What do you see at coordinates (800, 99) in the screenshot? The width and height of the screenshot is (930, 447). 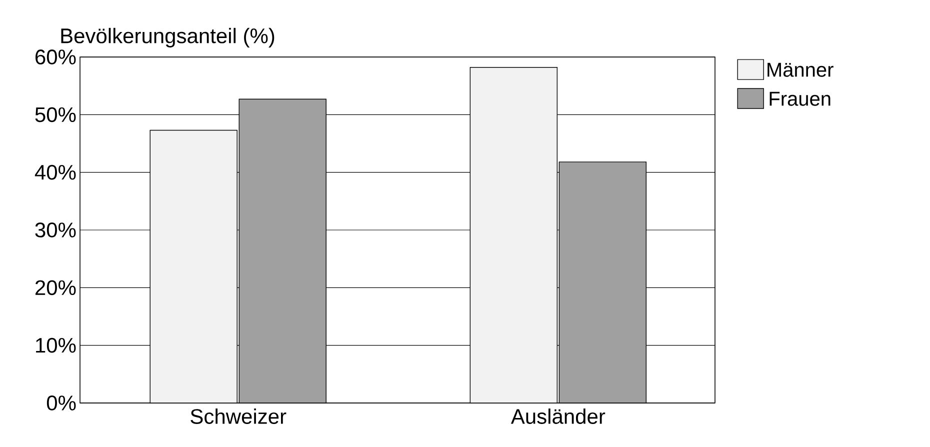 I see `legend-label: Frauen` at bounding box center [800, 99].